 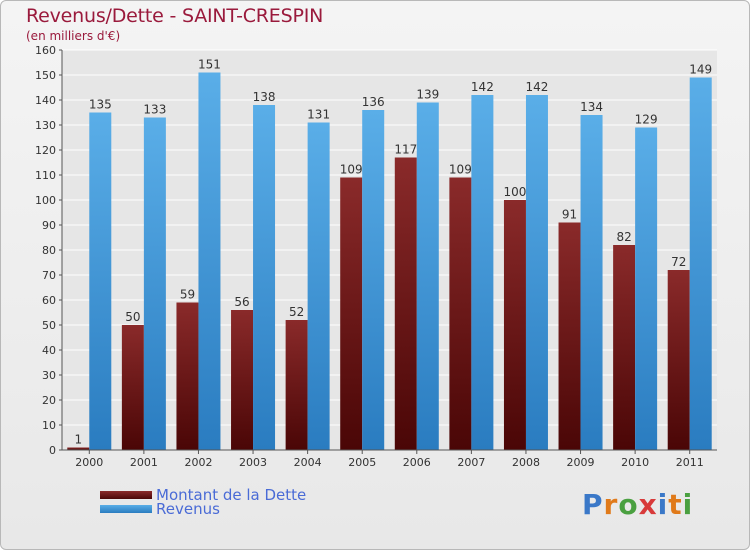 What do you see at coordinates (611, 504) in the screenshot?
I see `logo-letter: r` at bounding box center [611, 504].